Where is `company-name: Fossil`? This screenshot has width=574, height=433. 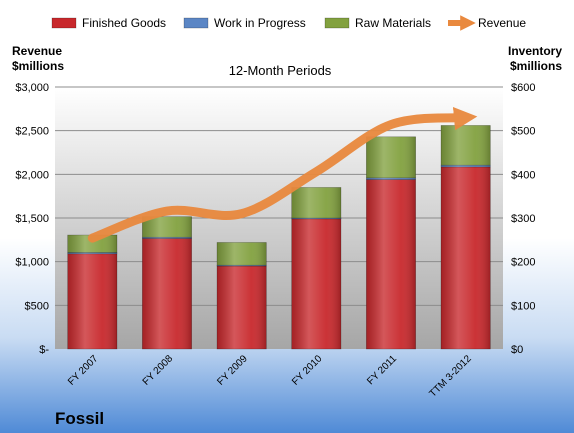 company-name: Fossil is located at coordinates (79, 418).